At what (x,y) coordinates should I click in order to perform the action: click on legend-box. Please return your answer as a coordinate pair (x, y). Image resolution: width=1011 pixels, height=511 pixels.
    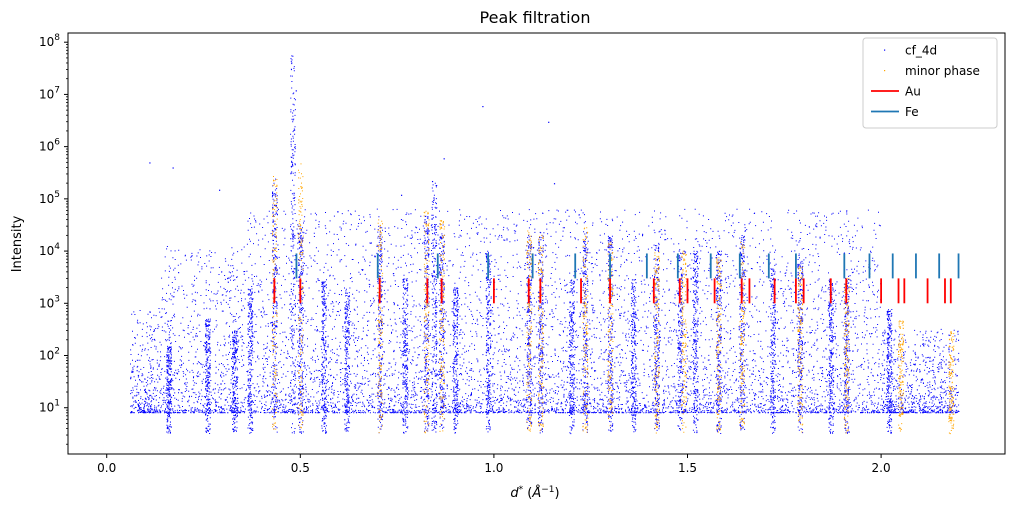
    Looking at the image, I should click on (930, 83).